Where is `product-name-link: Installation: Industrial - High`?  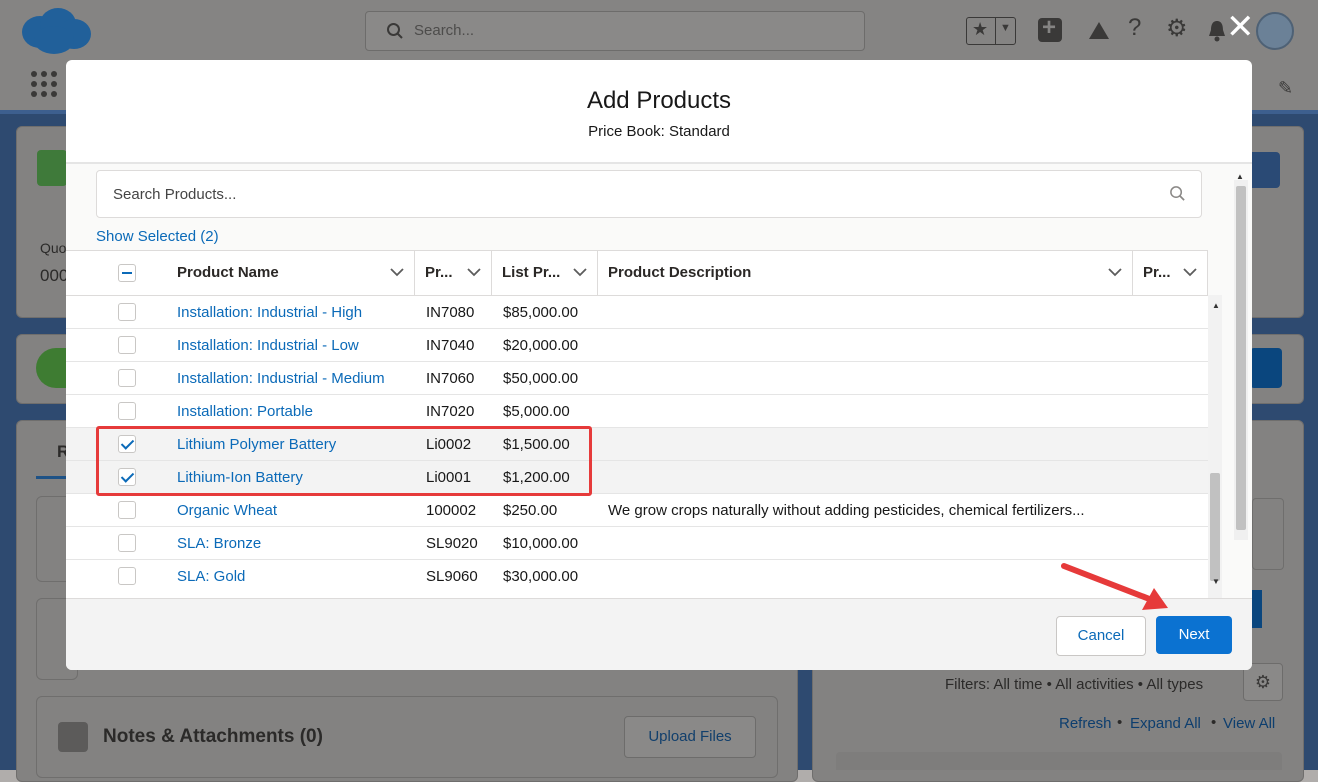
product-name-link: Installation: Industrial - High is located at coordinates (270, 312).